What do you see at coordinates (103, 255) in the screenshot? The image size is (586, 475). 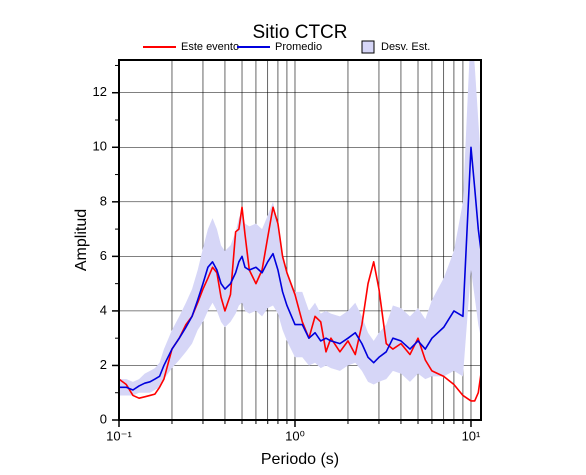 I see `y-tick-label: 6` at bounding box center [103, 255].